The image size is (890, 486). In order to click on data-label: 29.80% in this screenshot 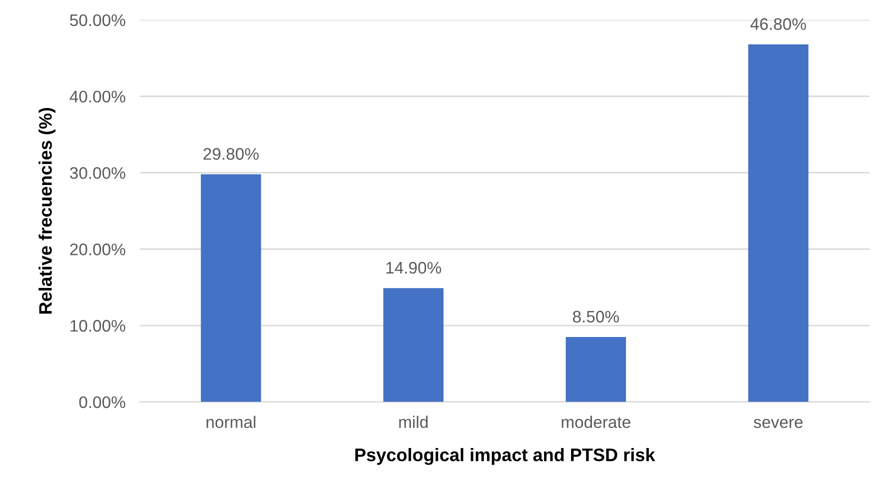, I will do `click(231, 154)`.